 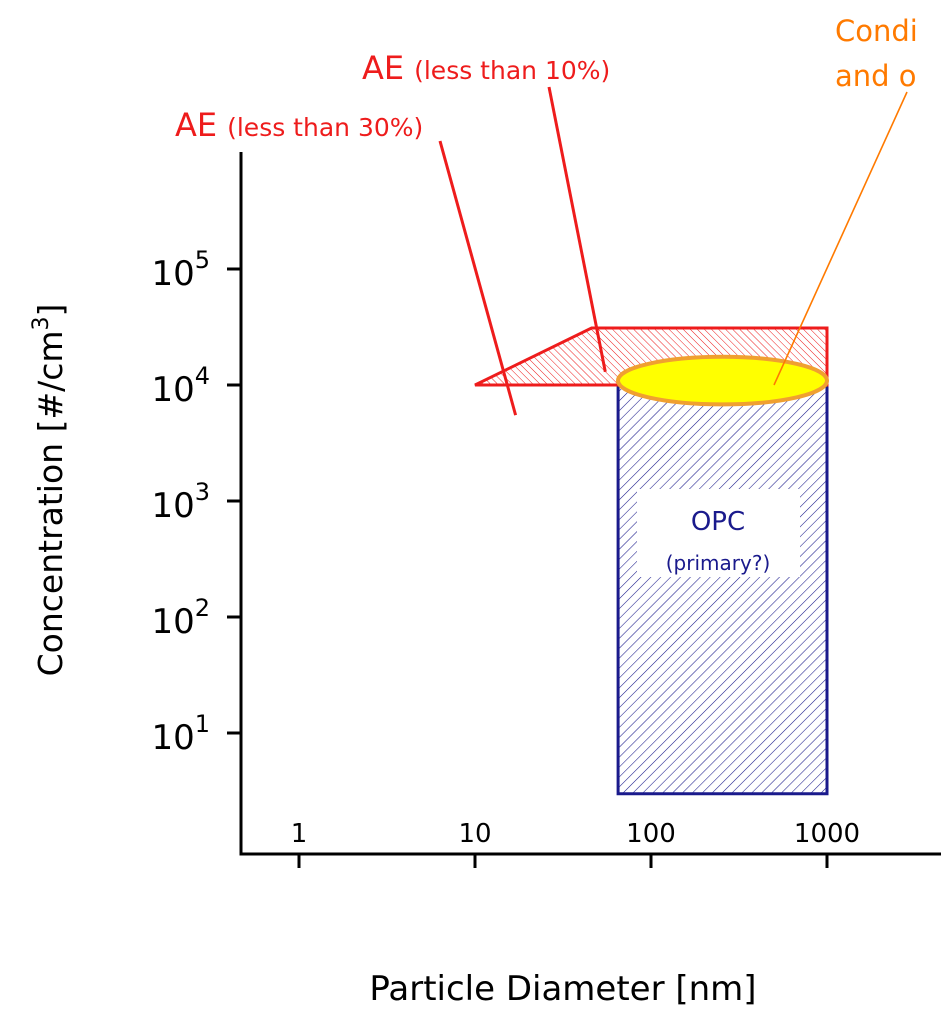 I want to click on x-tick-label: 1000, so click(x=827, y=834).